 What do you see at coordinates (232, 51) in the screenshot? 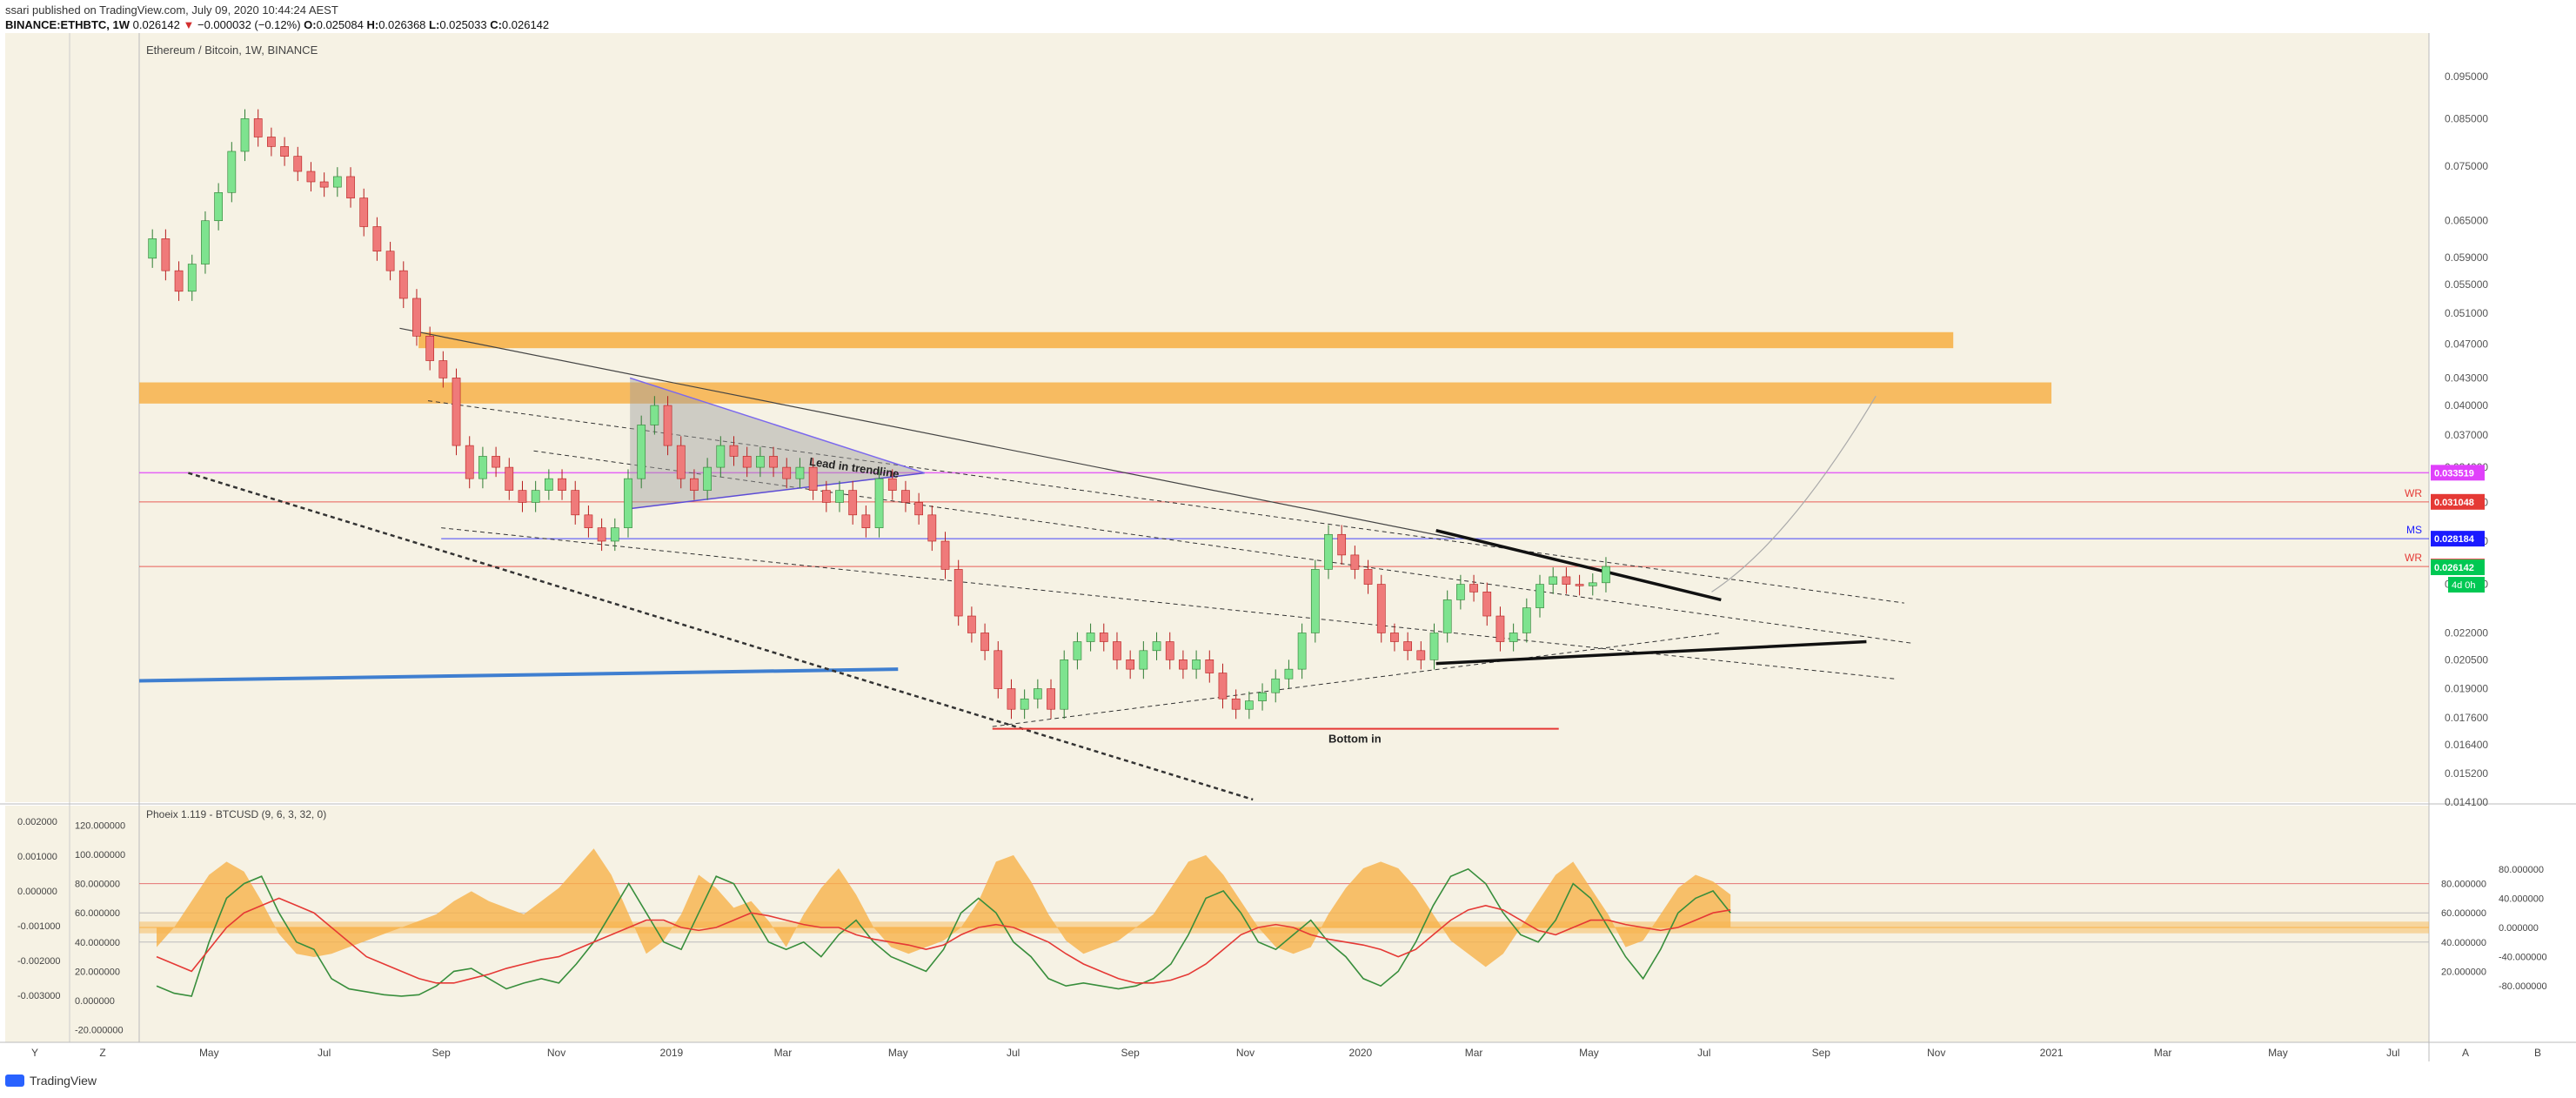
I see `main-chart-title: Ethereum / Bitcoin, 1W, BINANCE` at bounding box center [232, 51].